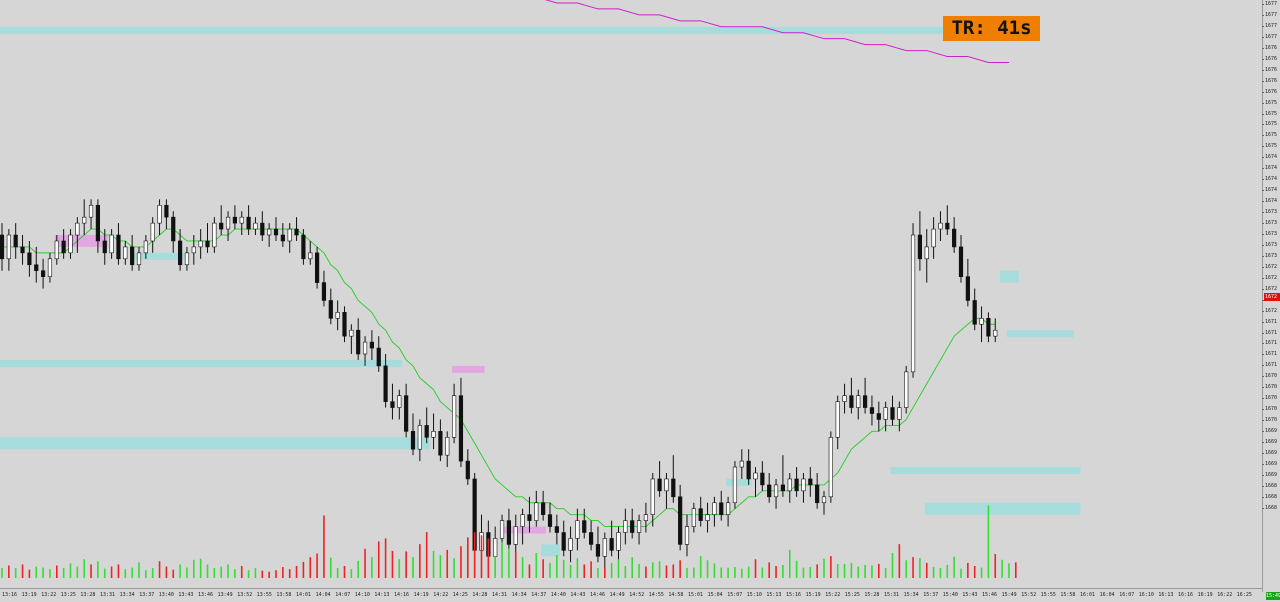 The height and width of the screenshot is (602, 1280). What do you see at coordinates (1269, 398) in the screenshot?
I see `price-axis-label: 1670` at bounding box center [1269, 398].